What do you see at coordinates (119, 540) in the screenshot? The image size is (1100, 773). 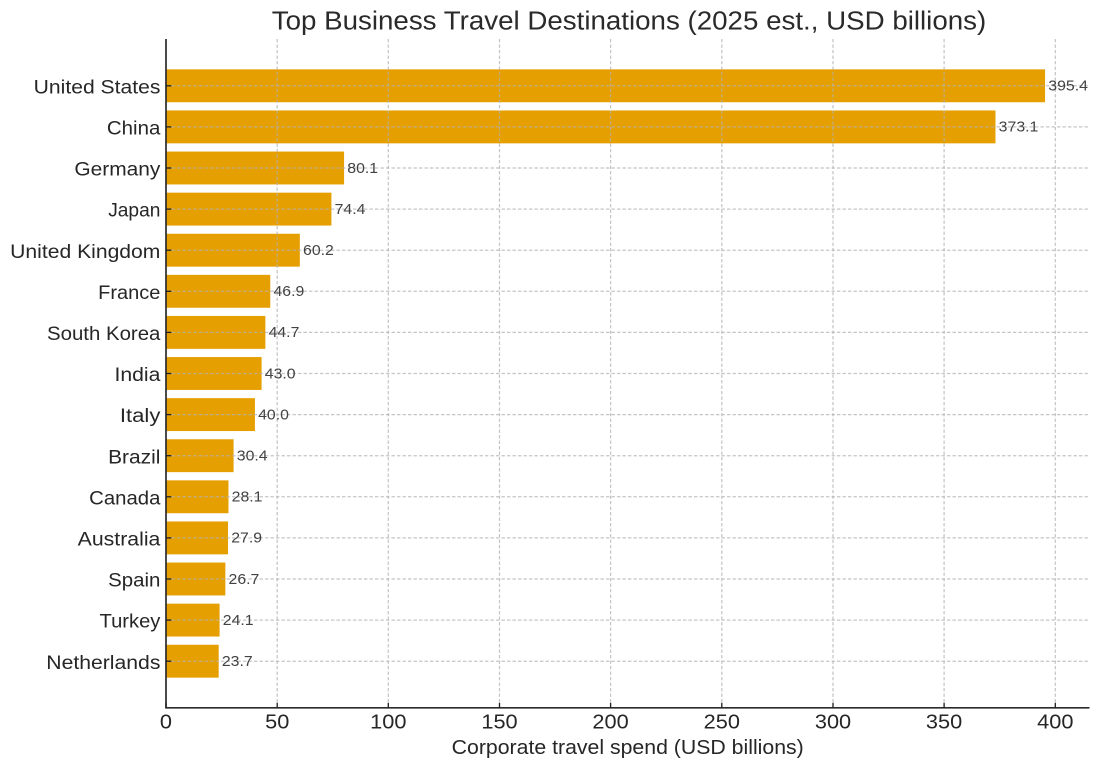 I see `svg-text: Australia` at bounding box center [119, 540].